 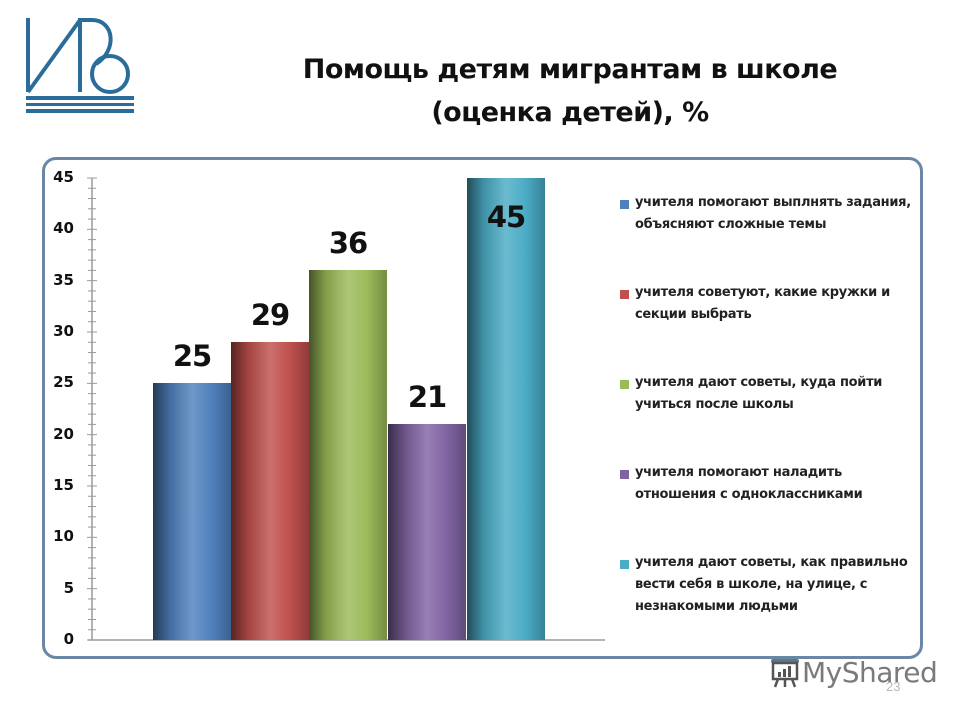 I want to click on bar-value-label: 29, so click(x=270, y=315).